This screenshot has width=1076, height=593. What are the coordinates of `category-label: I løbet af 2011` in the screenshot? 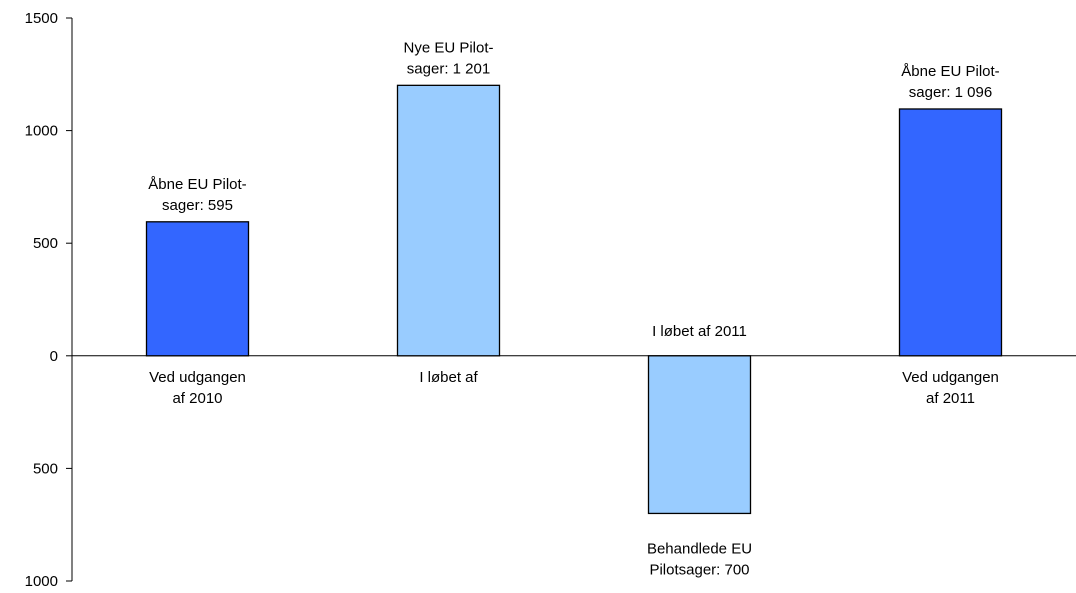 It's located at (699, 331).